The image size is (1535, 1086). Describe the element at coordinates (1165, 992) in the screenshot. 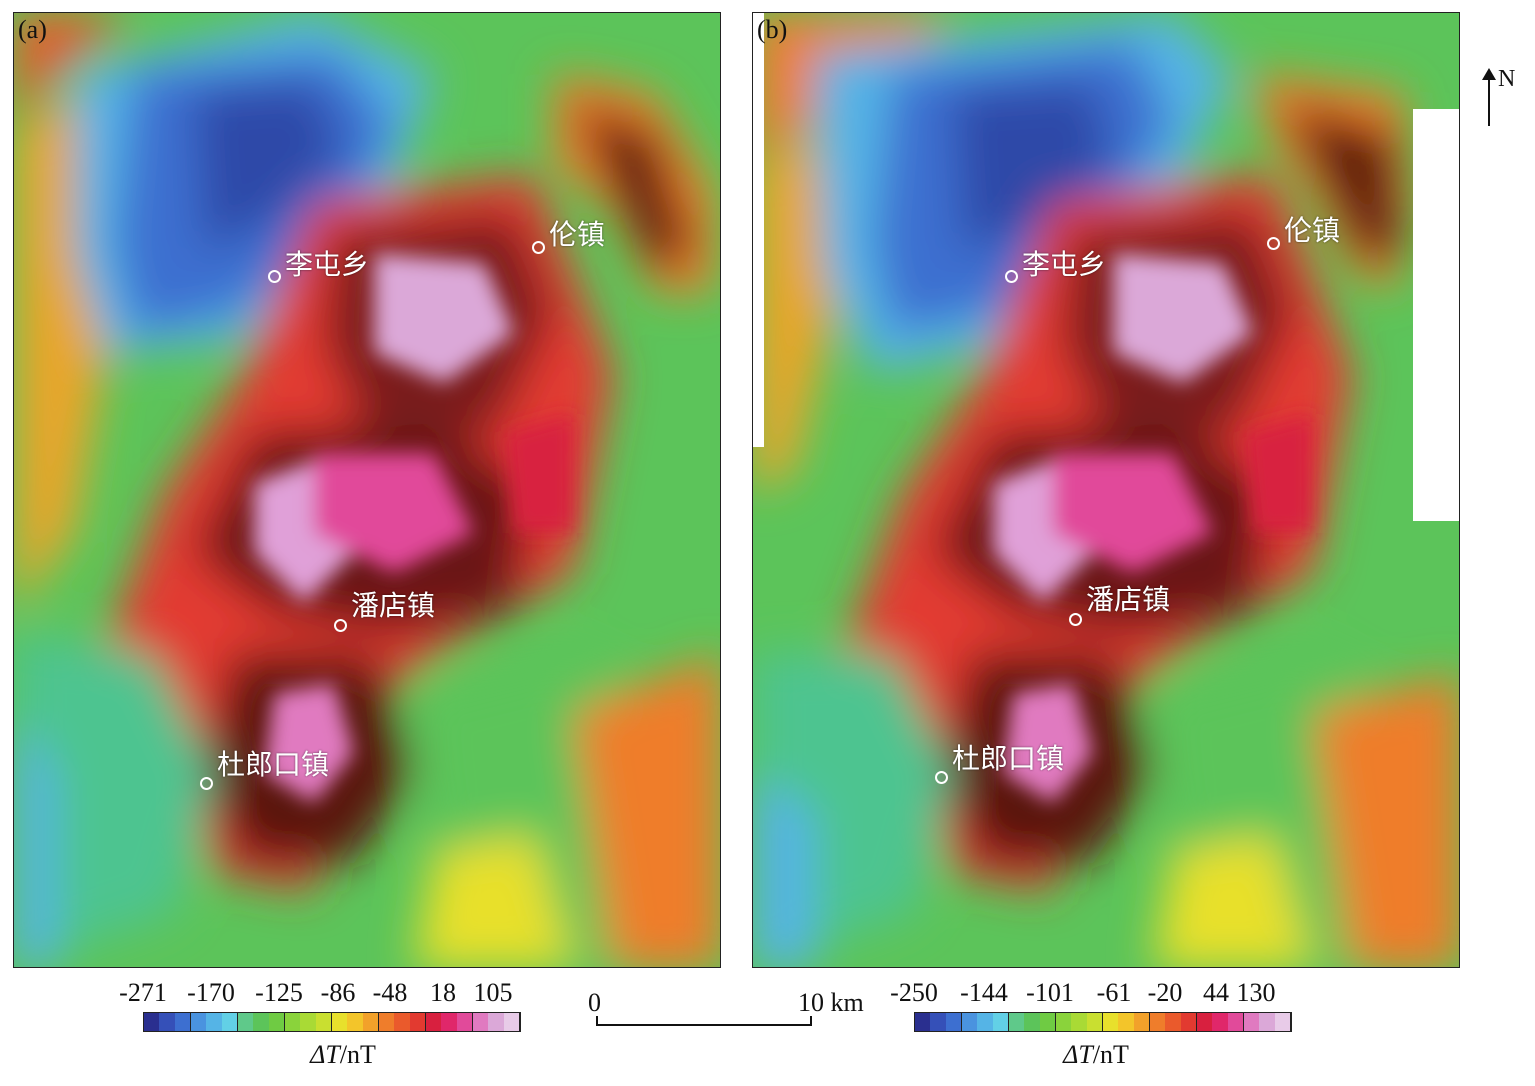

I see `legend-tick: -20` at that location.